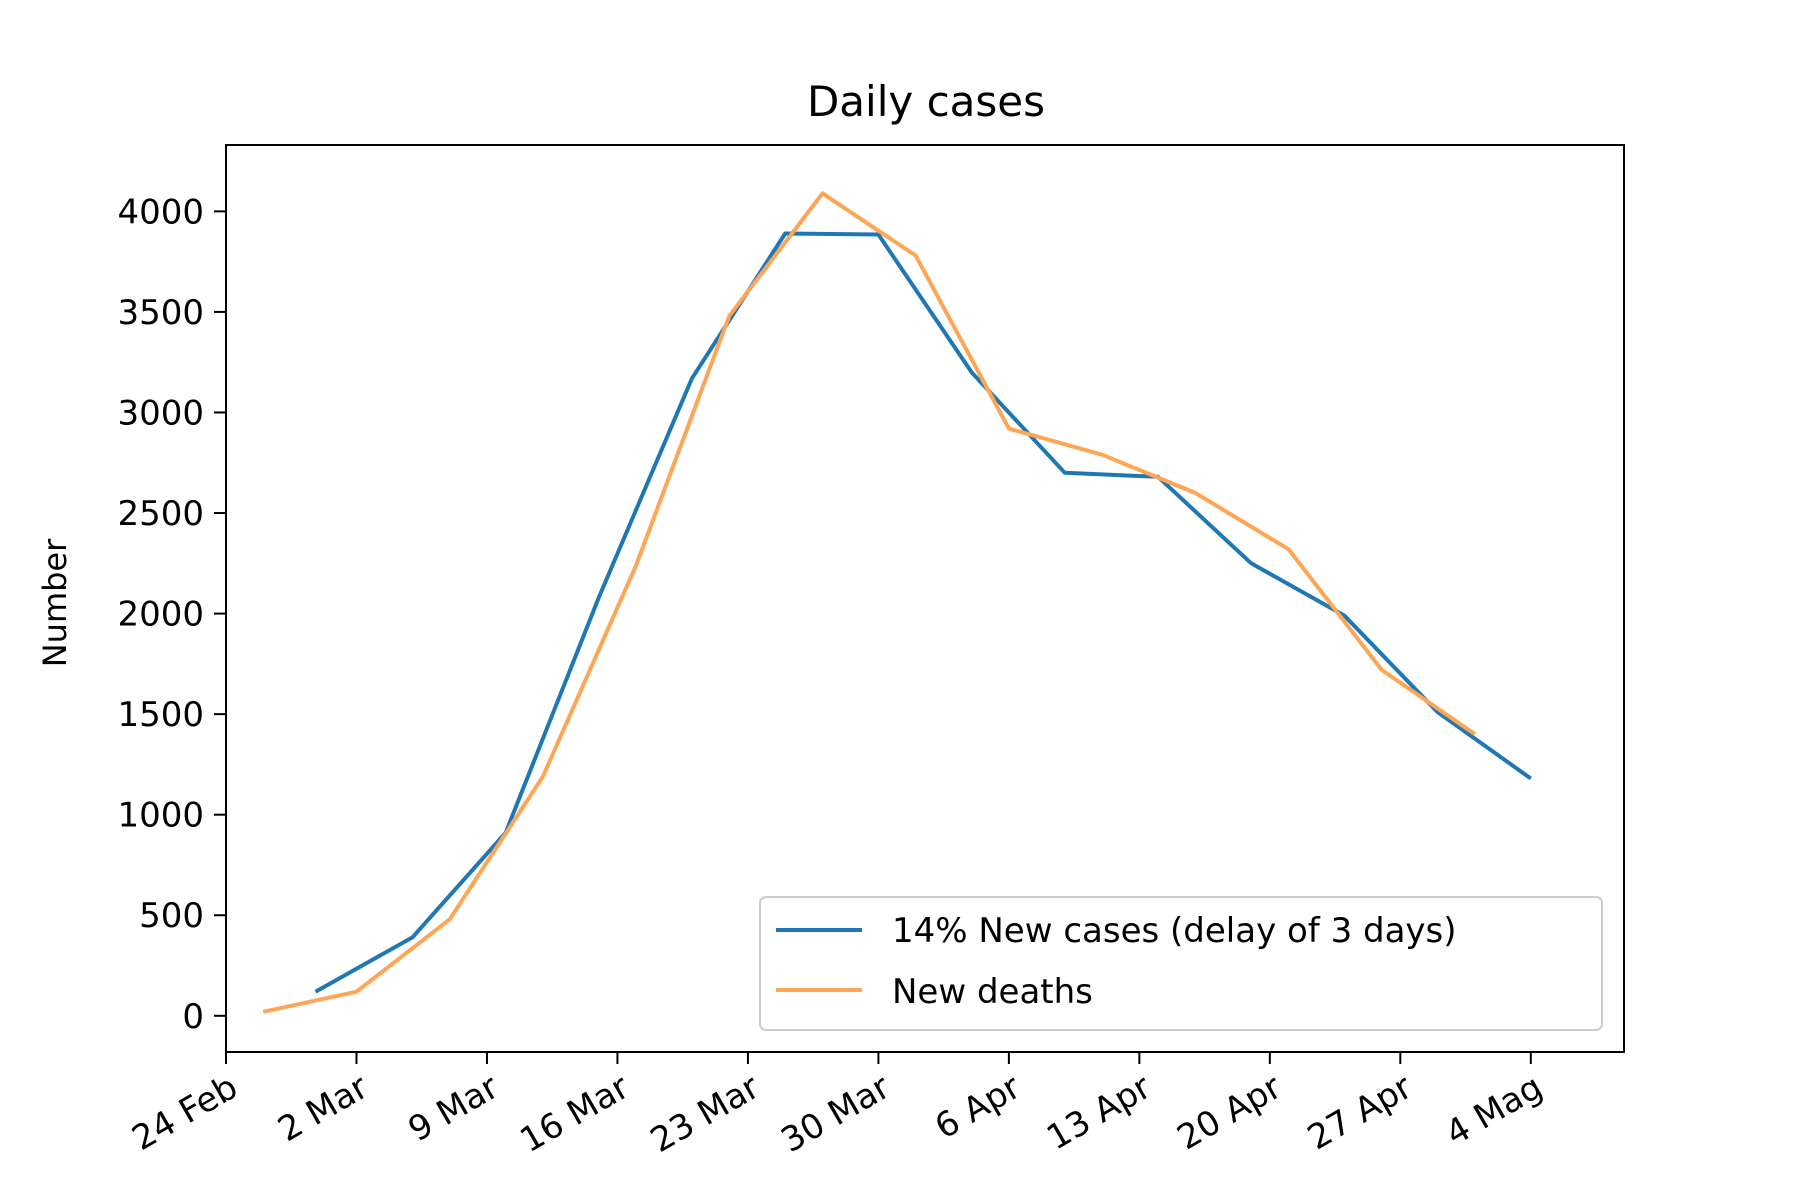  What do you see at coordinates (454, 1108) in the screenshot?
I see `x-tick-label: 9 Mar` at bounding box center [454, 1108].